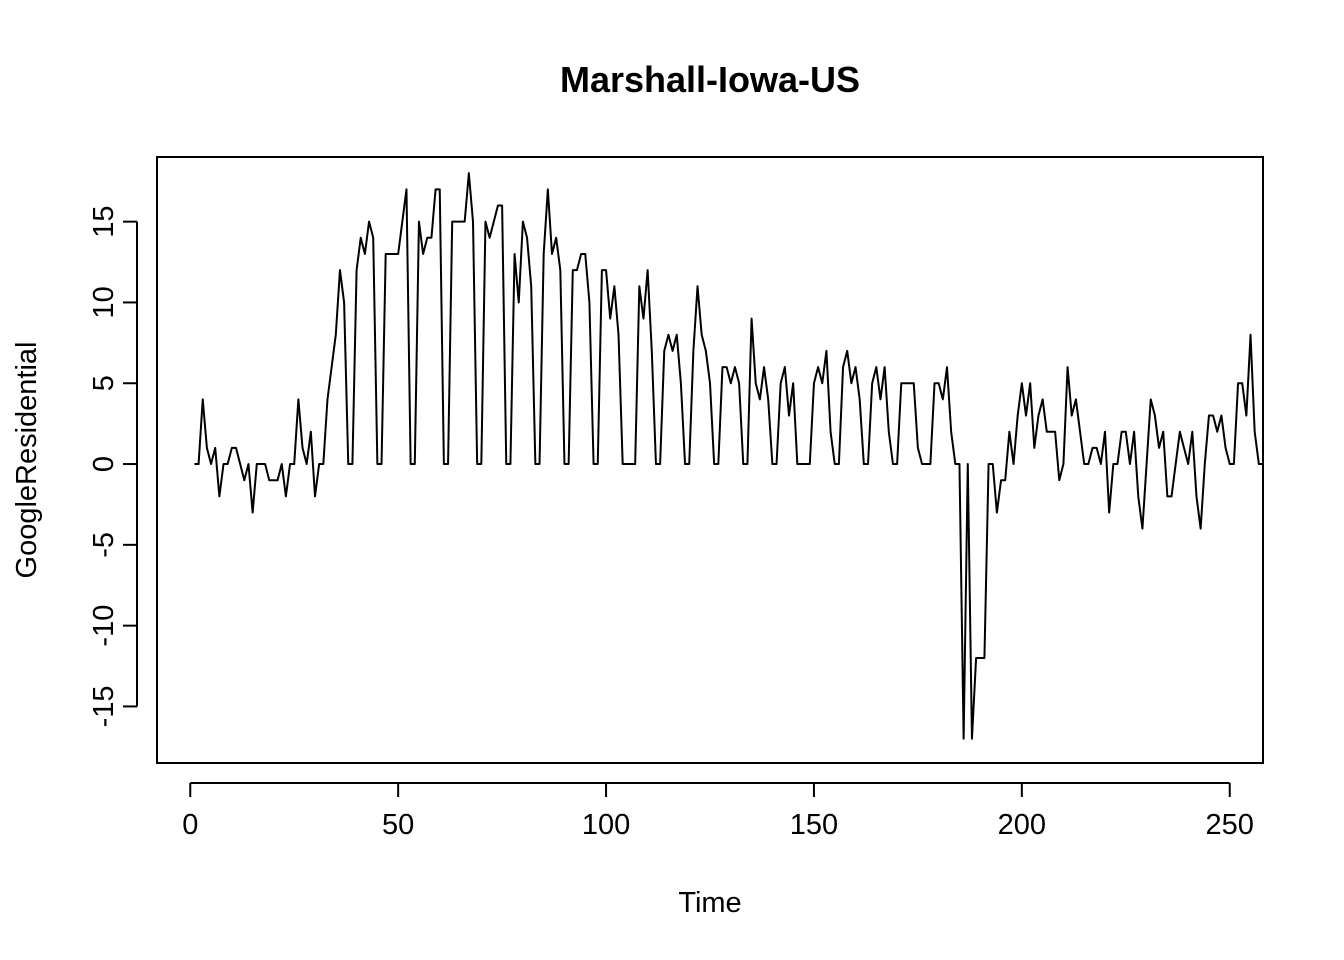 The height and width of the screenshot is (960, 1344). What do you see at coordinates (709, 903) in the screenshot?
I see `x-axis-label: Time` at bounding box center [709, 903].